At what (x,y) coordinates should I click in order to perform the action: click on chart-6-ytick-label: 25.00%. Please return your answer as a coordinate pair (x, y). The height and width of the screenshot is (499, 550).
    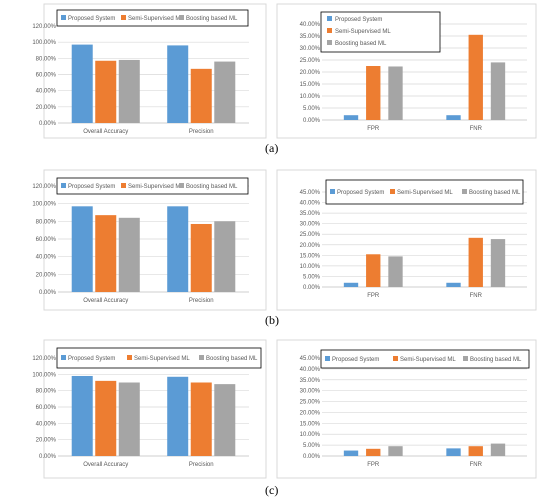
    Looking at the image, I should click on (310, 403).